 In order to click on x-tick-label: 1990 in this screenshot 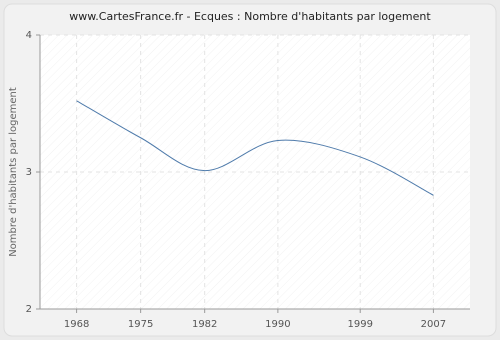, I will do `click(277, 324)`.